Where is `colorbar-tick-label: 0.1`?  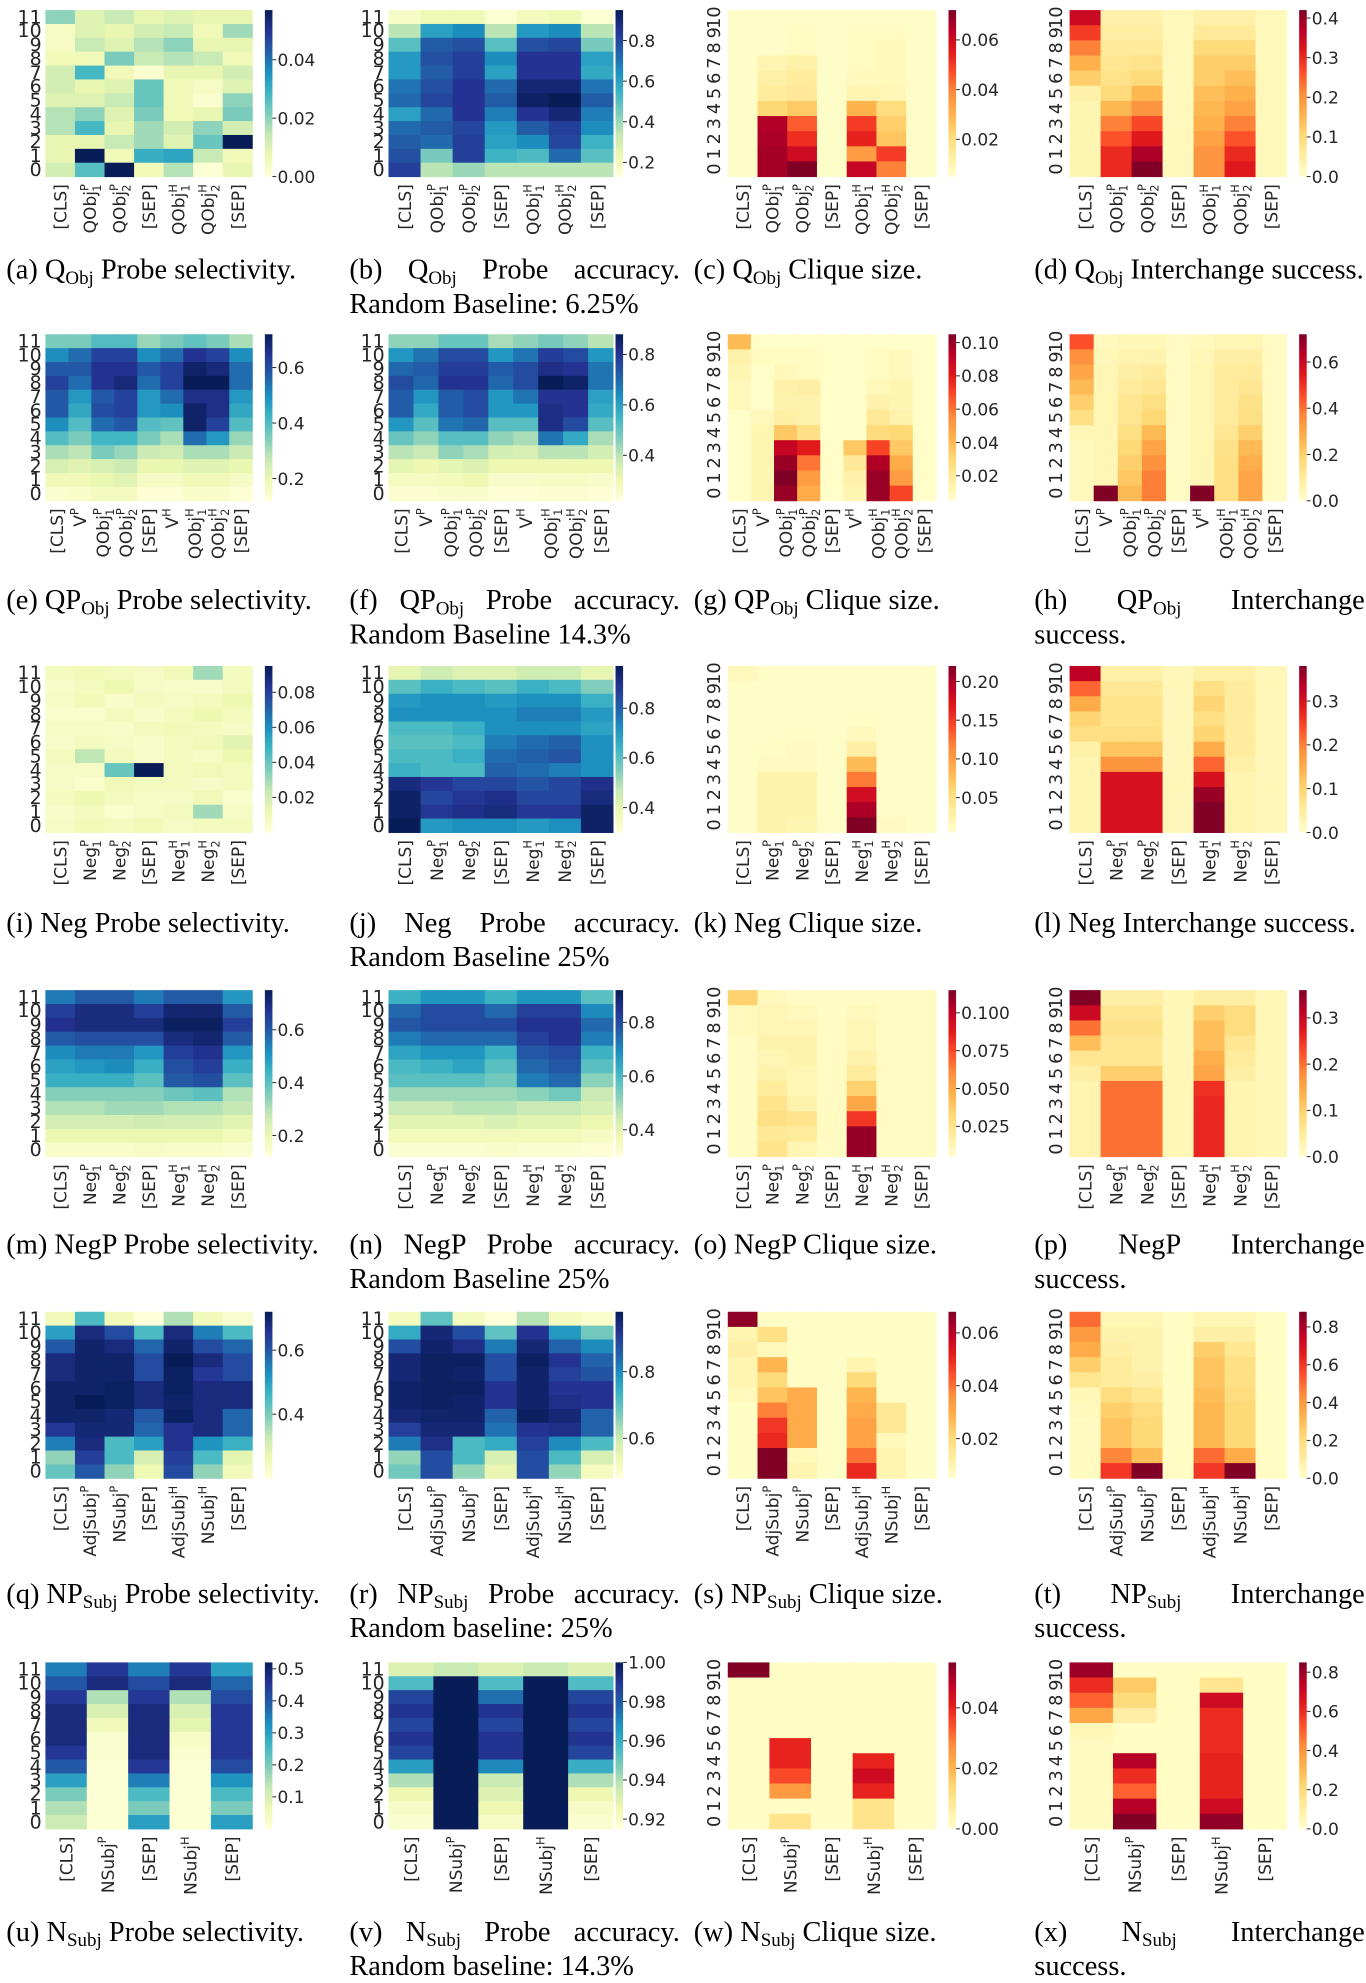 colorbar-tick-label: 0.1 is located at coordinates (1325, 790).